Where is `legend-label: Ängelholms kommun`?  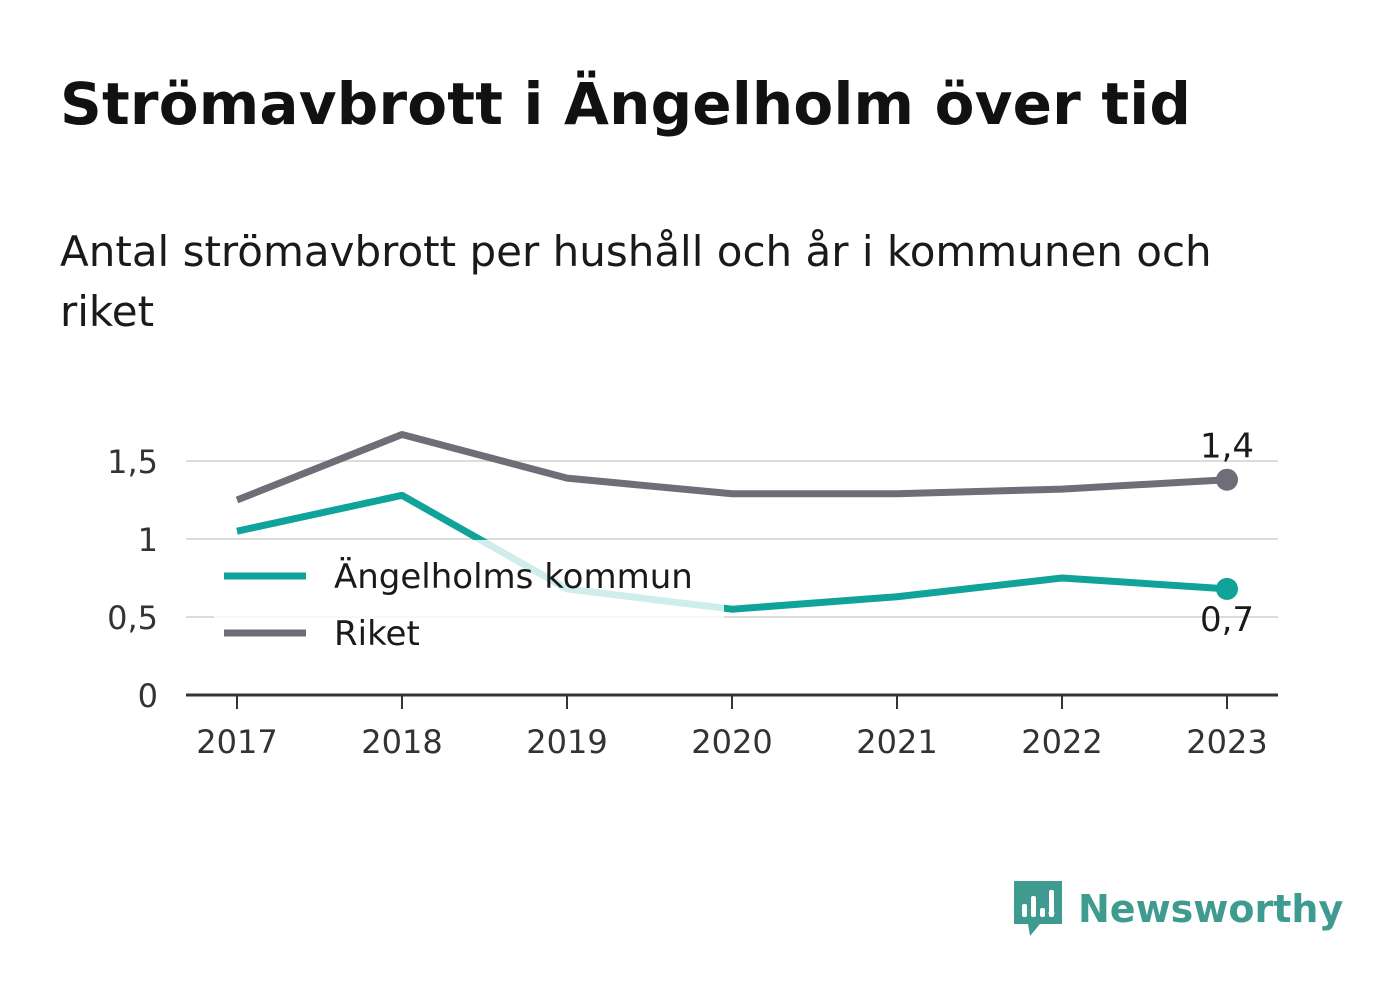 legend-label: Ängelholms kommun is located at coordinates (513, 577).